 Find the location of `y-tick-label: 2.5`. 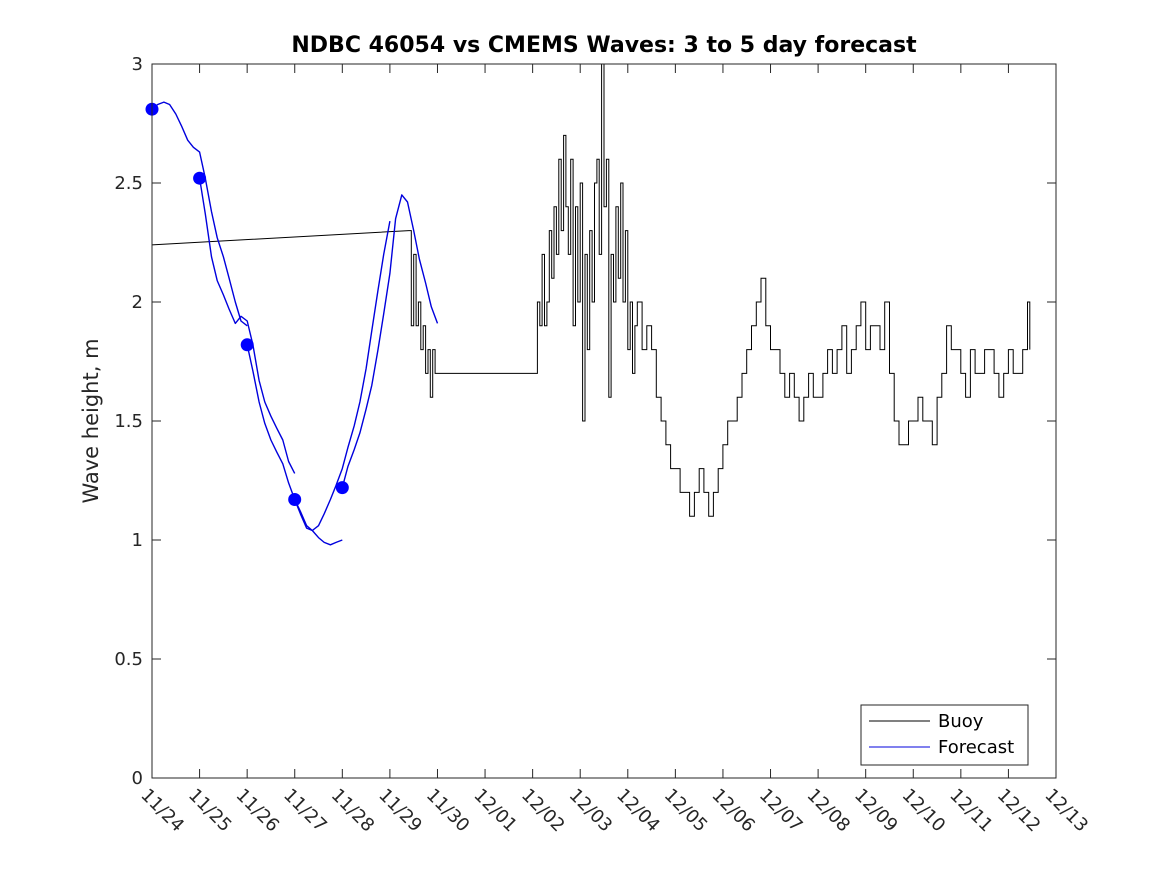

y-tick-label: 2.5 is located at coordinates (128, 183).